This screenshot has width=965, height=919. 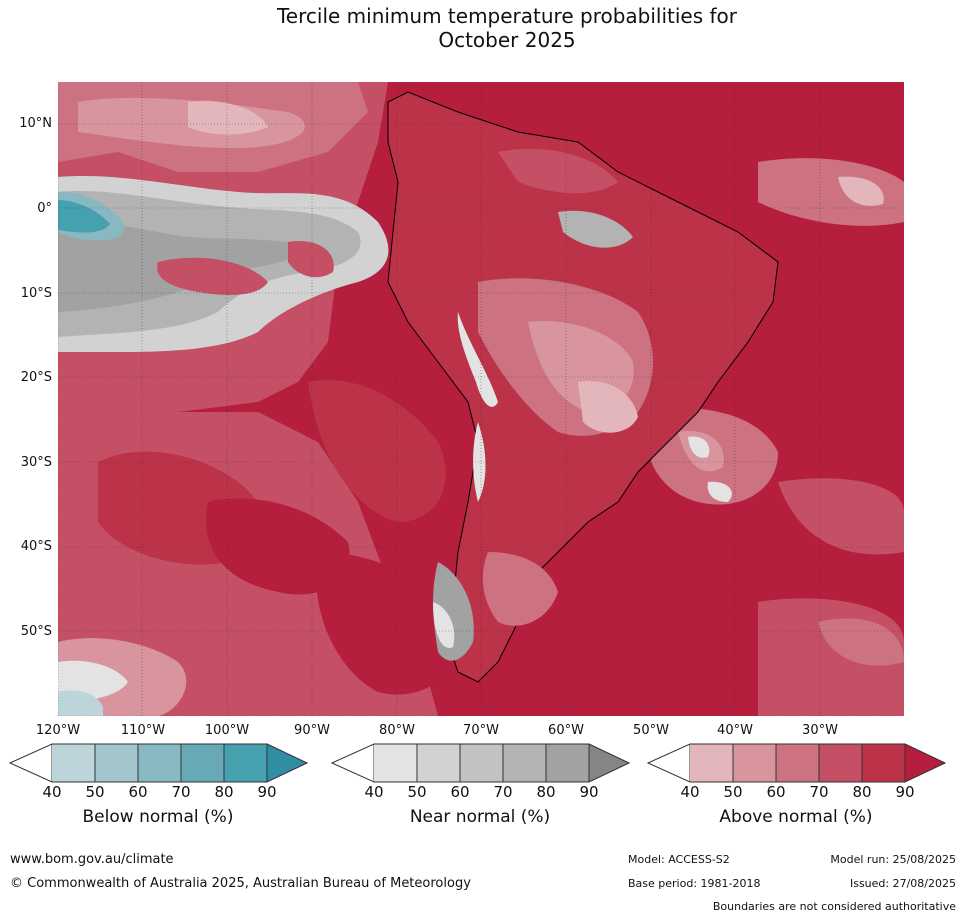 I want to click on lat-label-10s: 10°S, so click(x=36, y=293).